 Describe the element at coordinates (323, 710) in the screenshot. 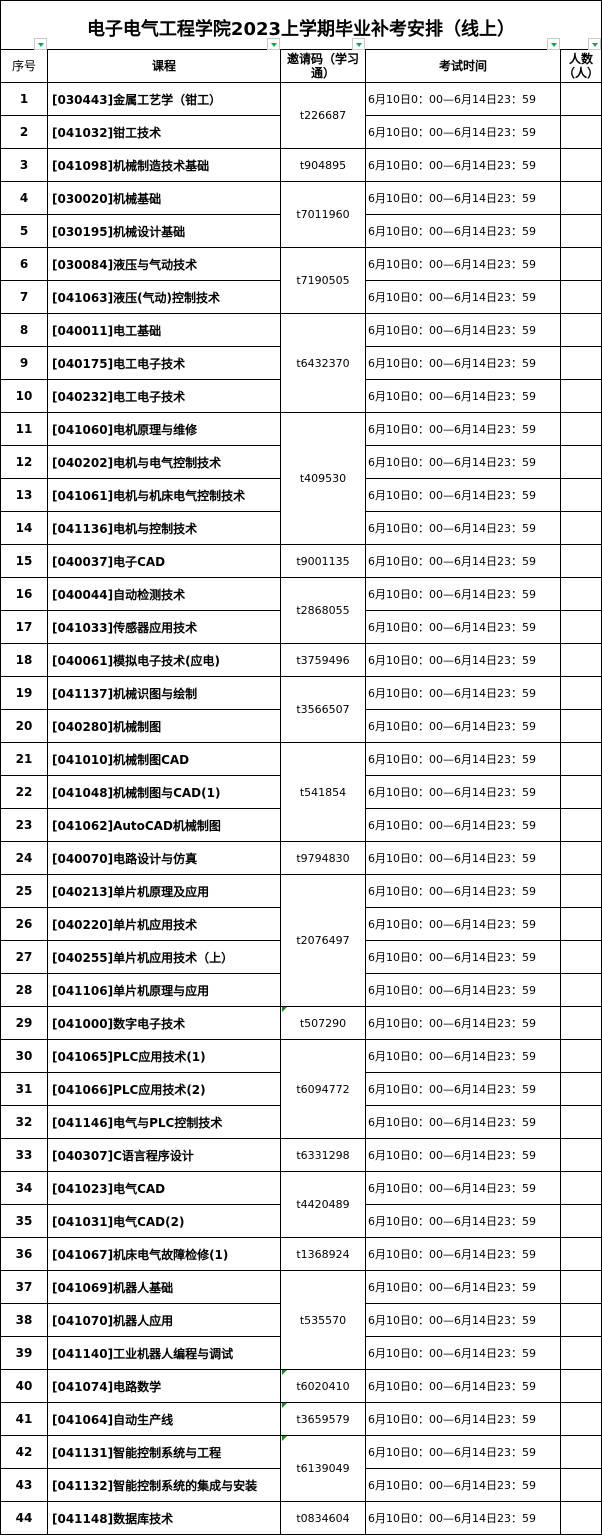

I see `invite-code: t3566507` at that location.